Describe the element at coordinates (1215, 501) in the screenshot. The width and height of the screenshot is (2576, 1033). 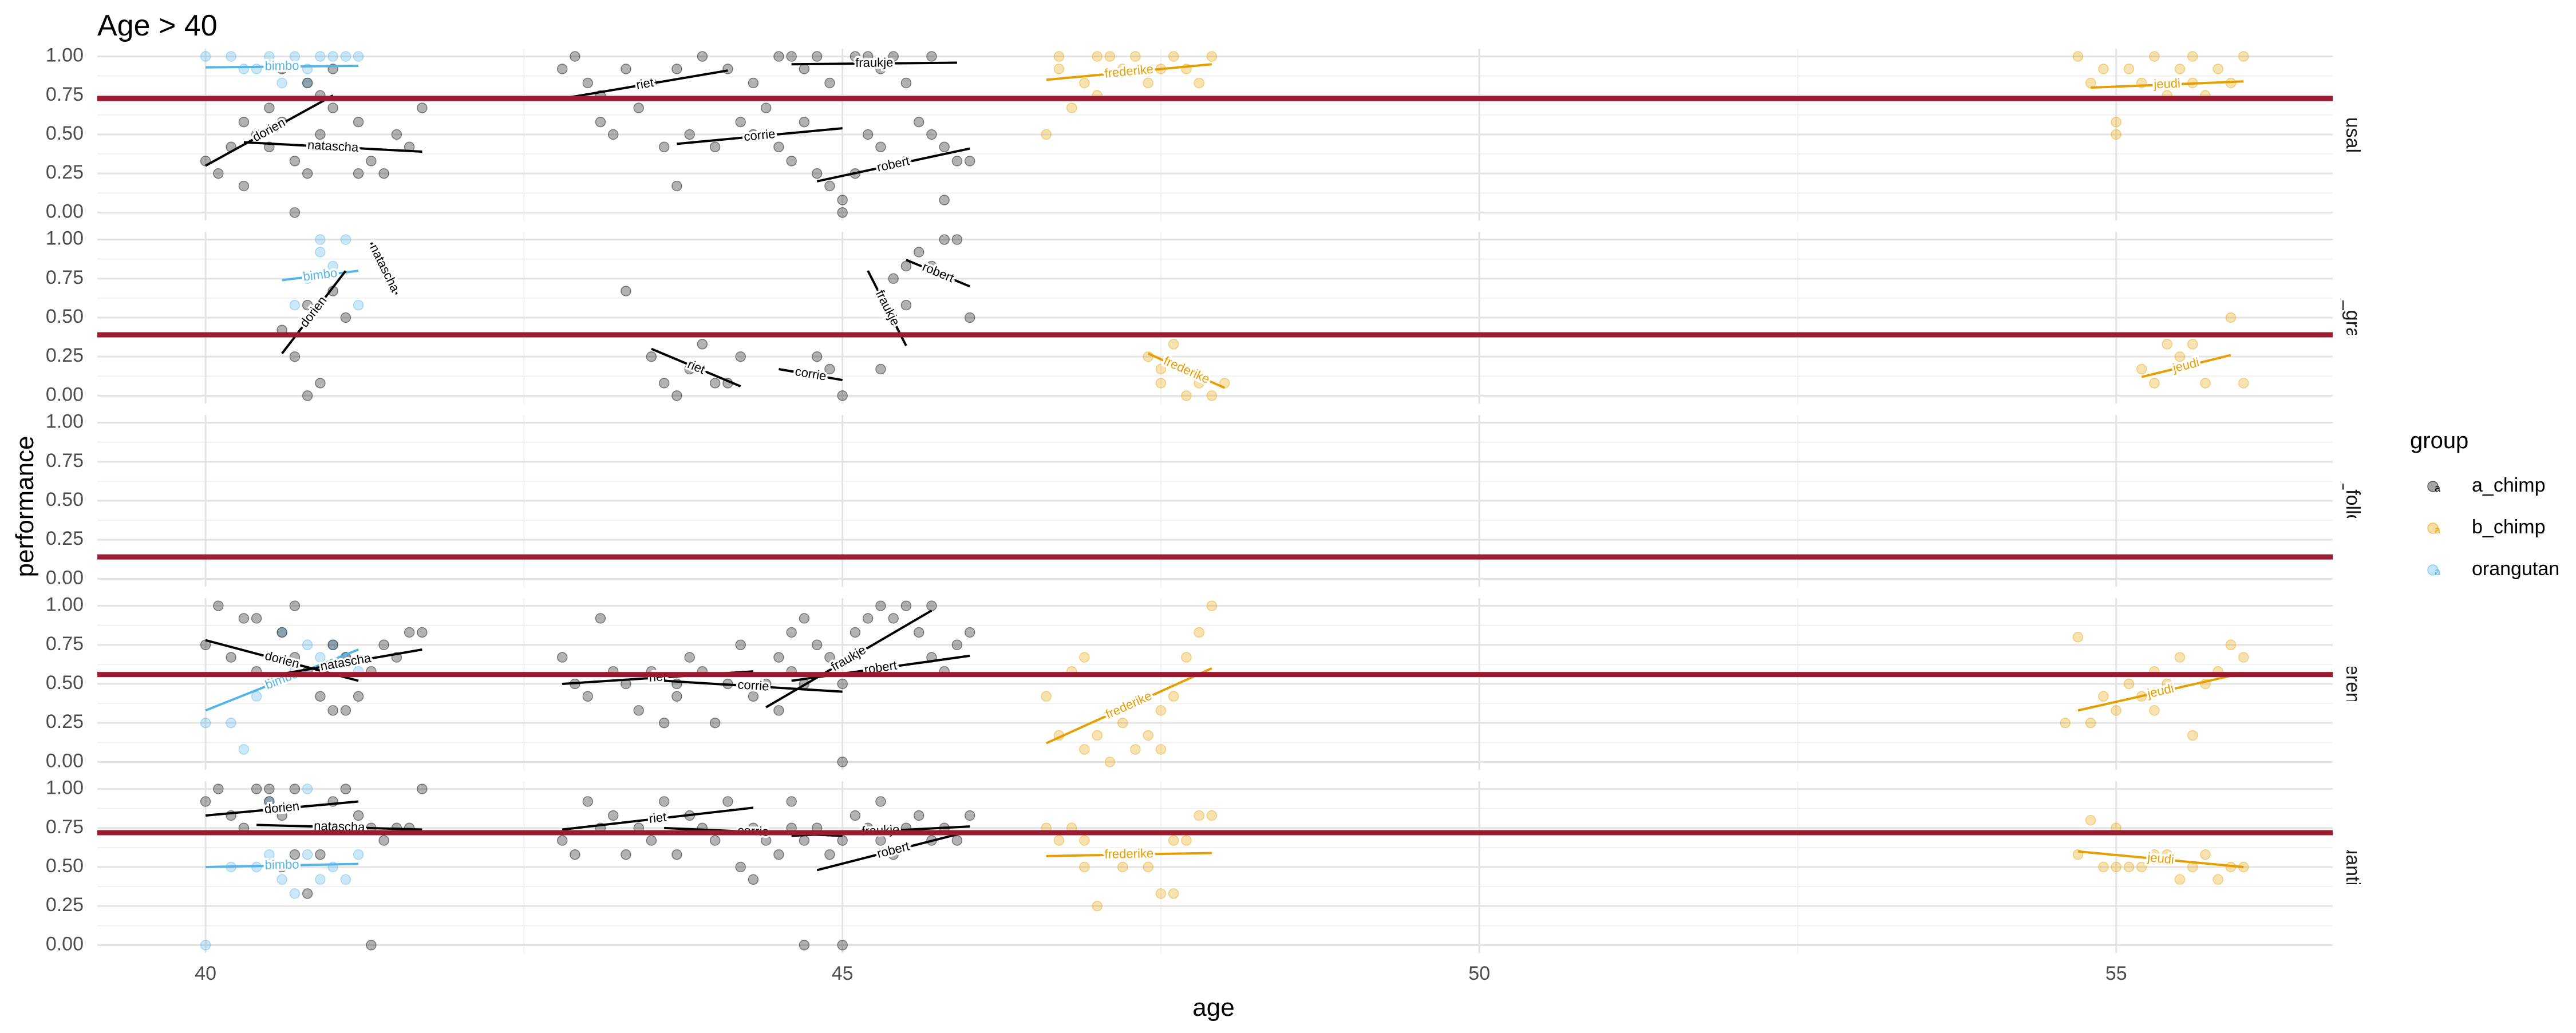
I see `facet-panel-gaze_following` at that location.